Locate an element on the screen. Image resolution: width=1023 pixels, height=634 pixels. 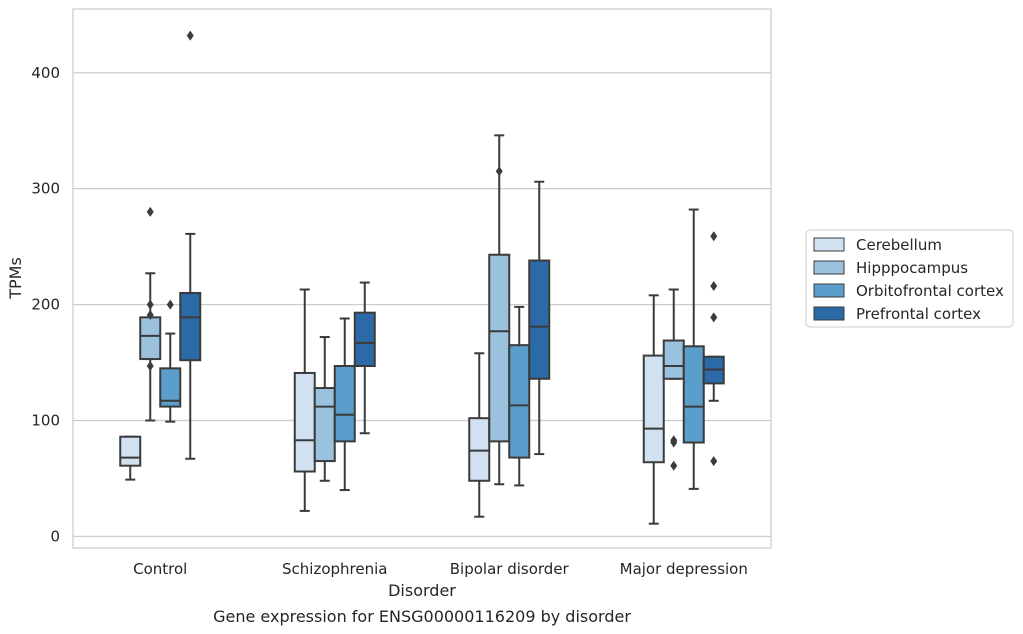
legend-frame is located at coordinates (909, 278).